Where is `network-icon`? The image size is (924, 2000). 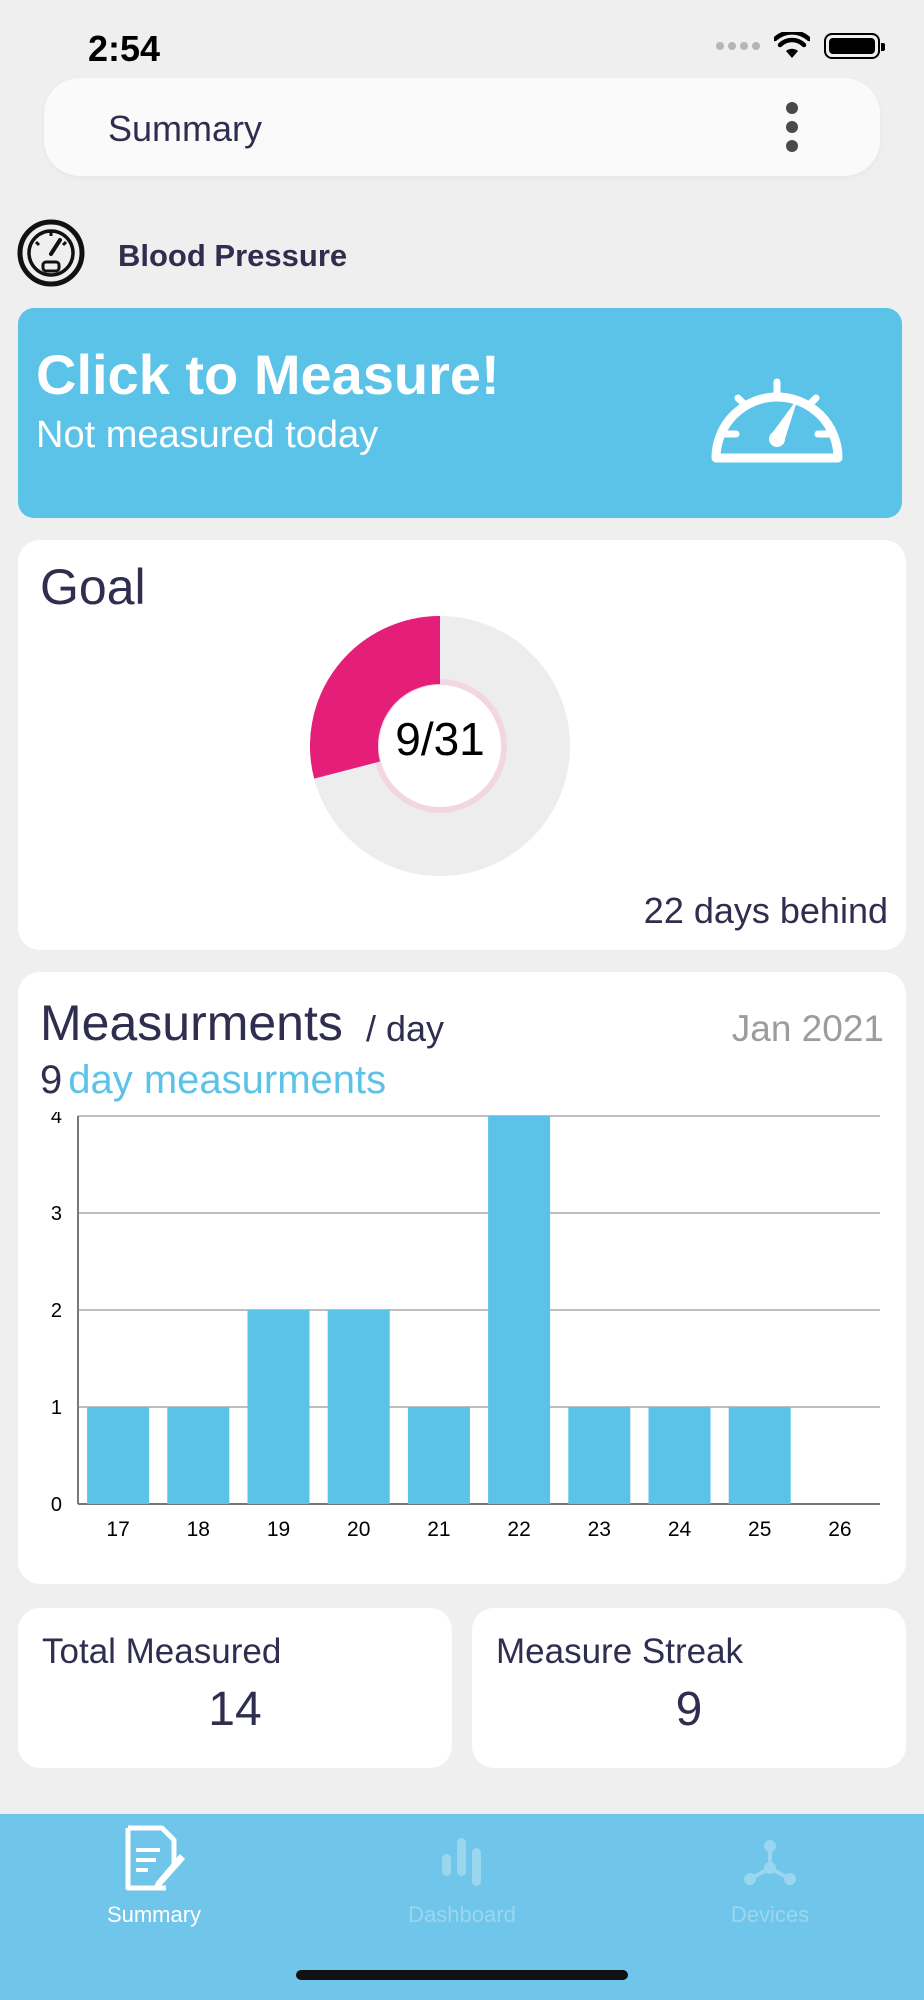 network-icon is located at coordinates (770, 1862).